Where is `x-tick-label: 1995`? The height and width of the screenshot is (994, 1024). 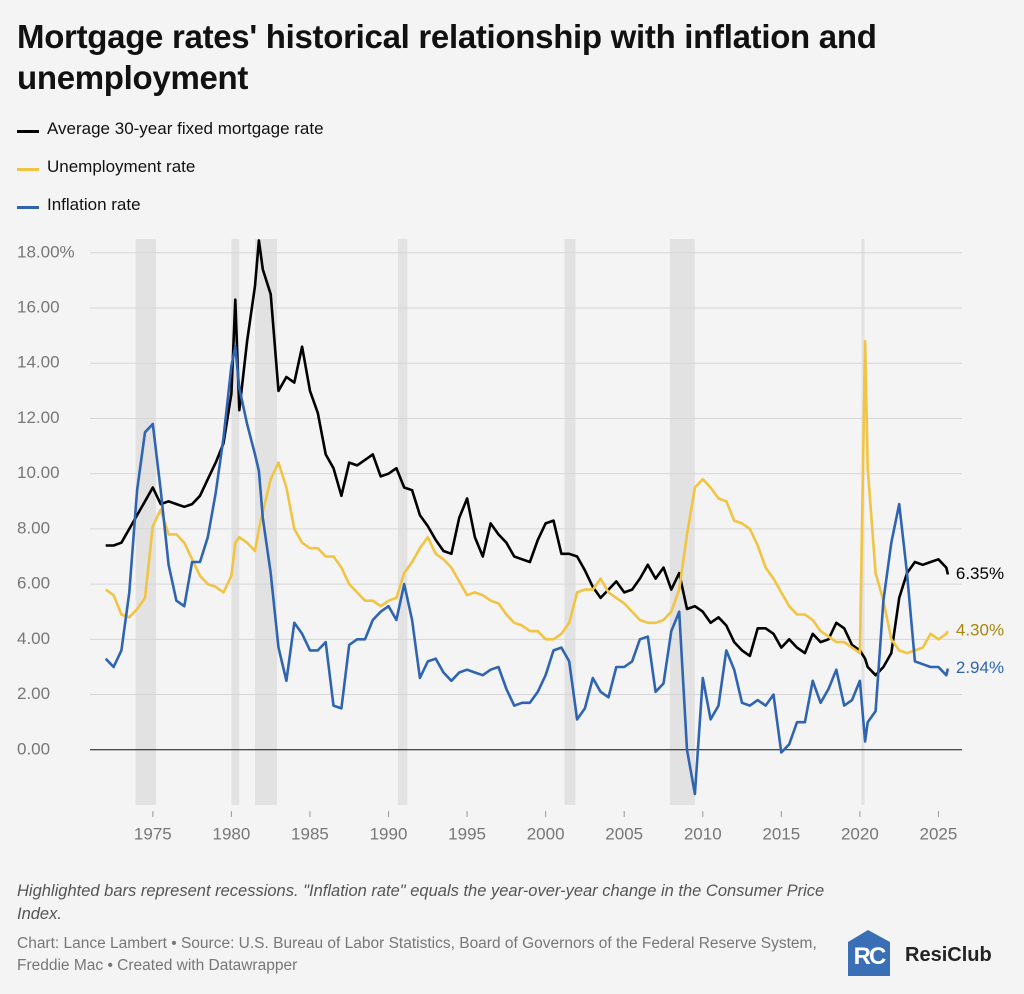
x-tick-label: 1995 is located at coordinates (467, 833).